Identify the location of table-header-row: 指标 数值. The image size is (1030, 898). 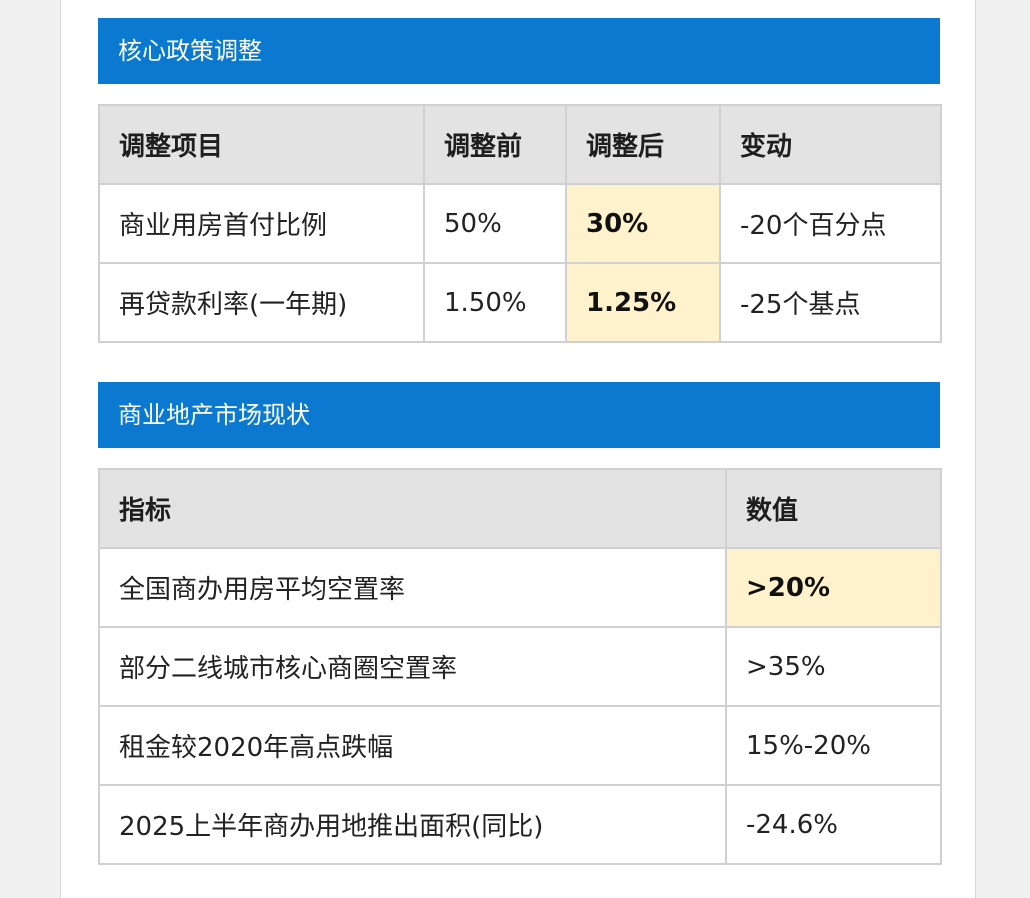
(520, 508).